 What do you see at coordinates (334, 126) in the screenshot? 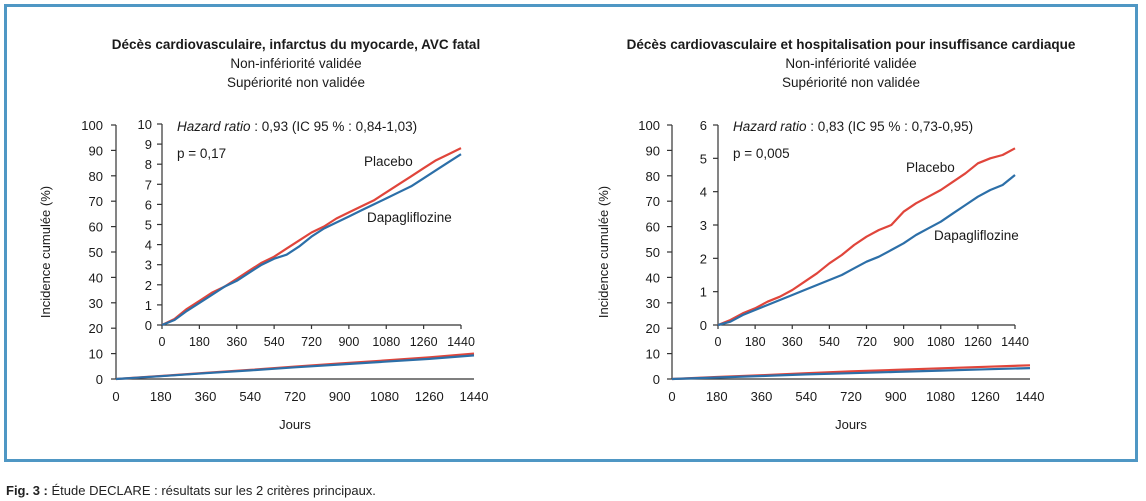
I see `hazard-ratio-value: : 0,93 (IC 95 % : 0,84-1,03)` at bounding box center [334, 126].